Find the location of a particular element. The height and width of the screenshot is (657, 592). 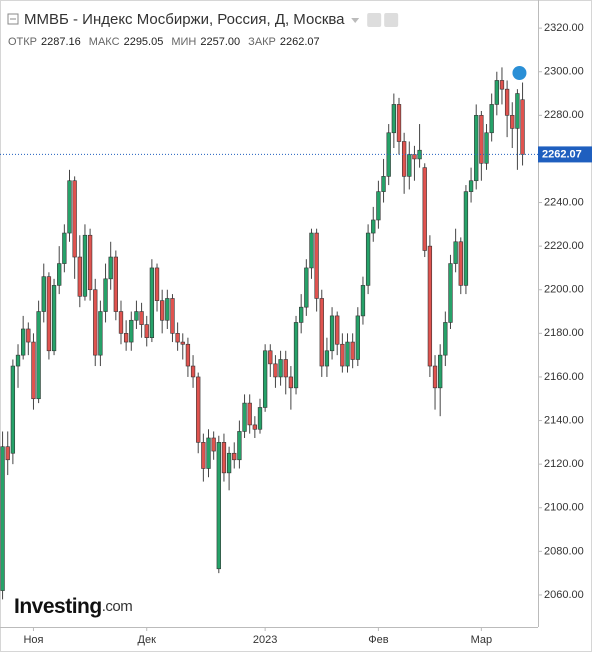

y-tick-label: 2220.00 is located at coordinates (564, 246).